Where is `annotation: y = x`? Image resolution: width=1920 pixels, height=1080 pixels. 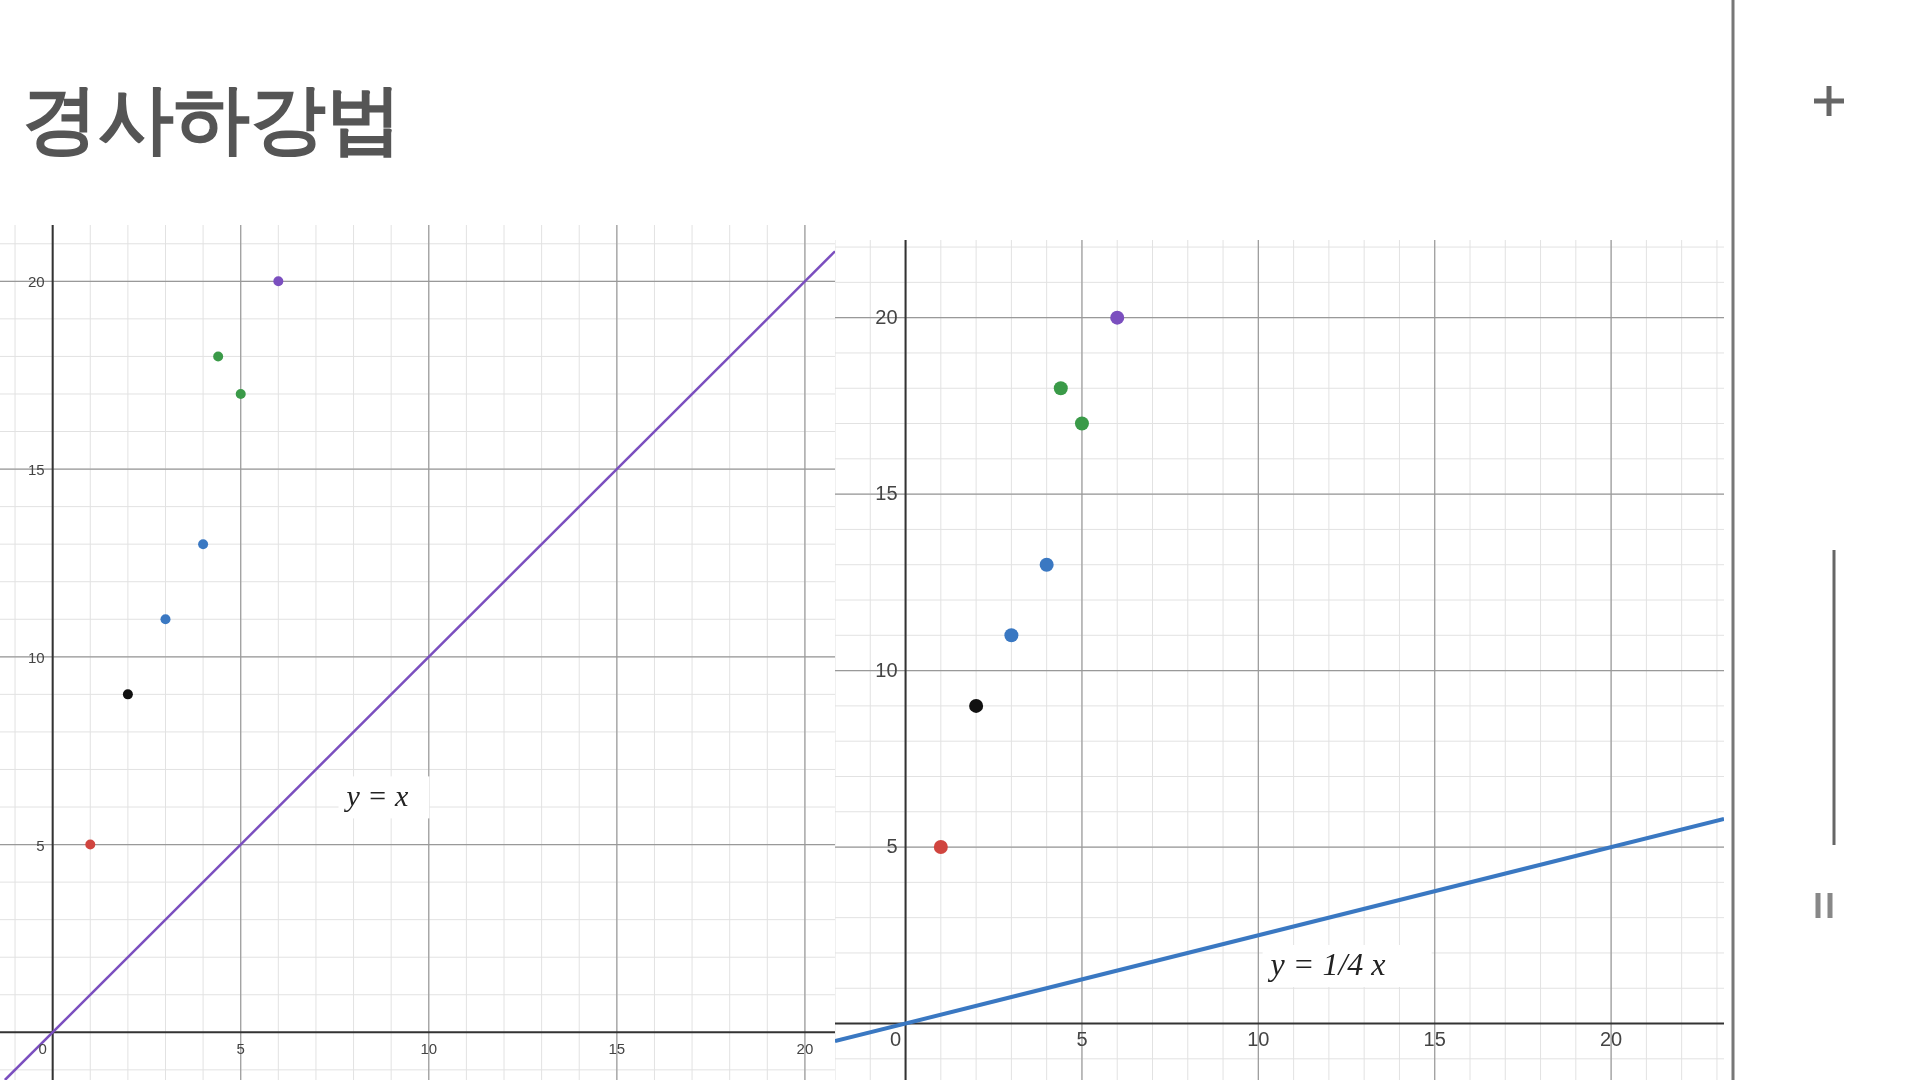 annotation: y = x is located at coordinates (376, 796).